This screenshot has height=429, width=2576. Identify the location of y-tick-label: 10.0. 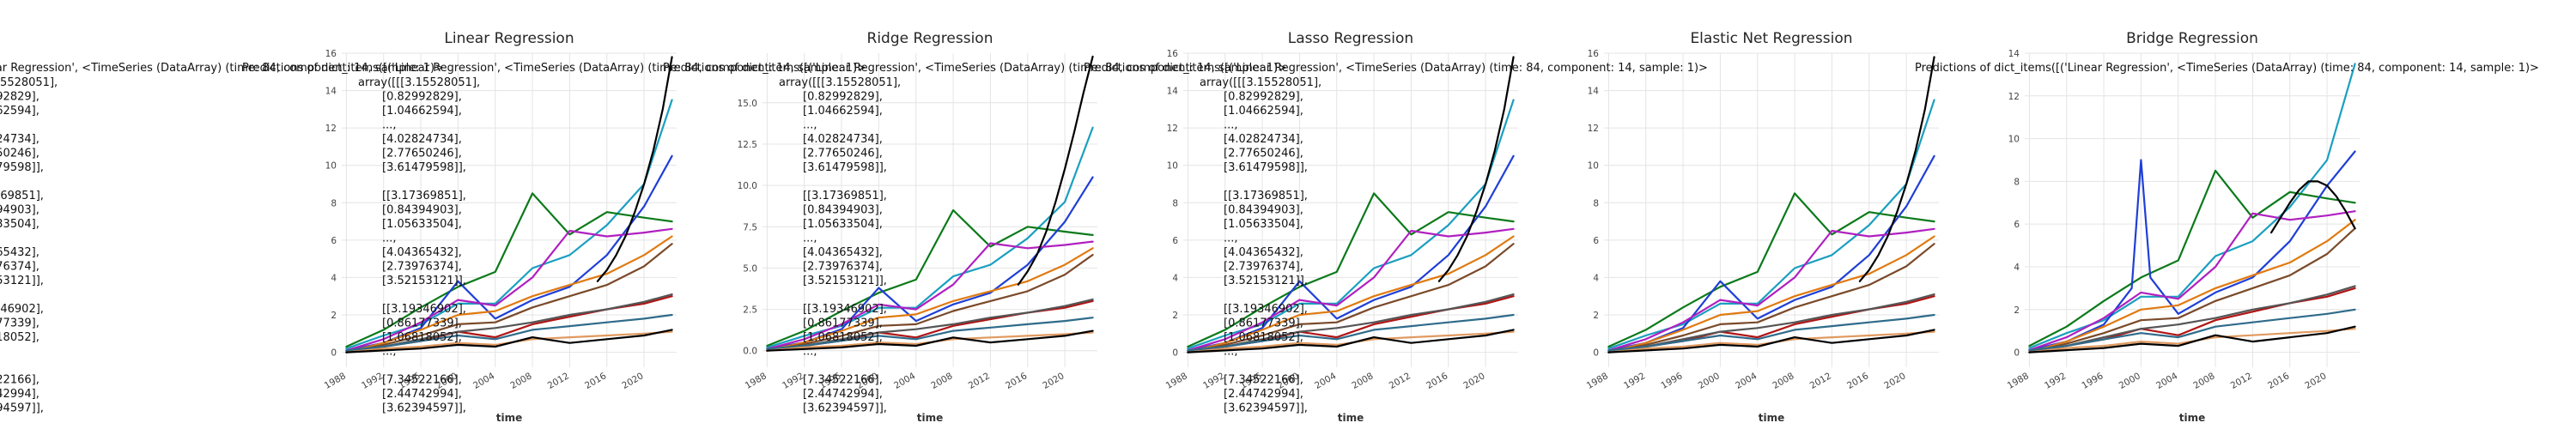
(748, 186).